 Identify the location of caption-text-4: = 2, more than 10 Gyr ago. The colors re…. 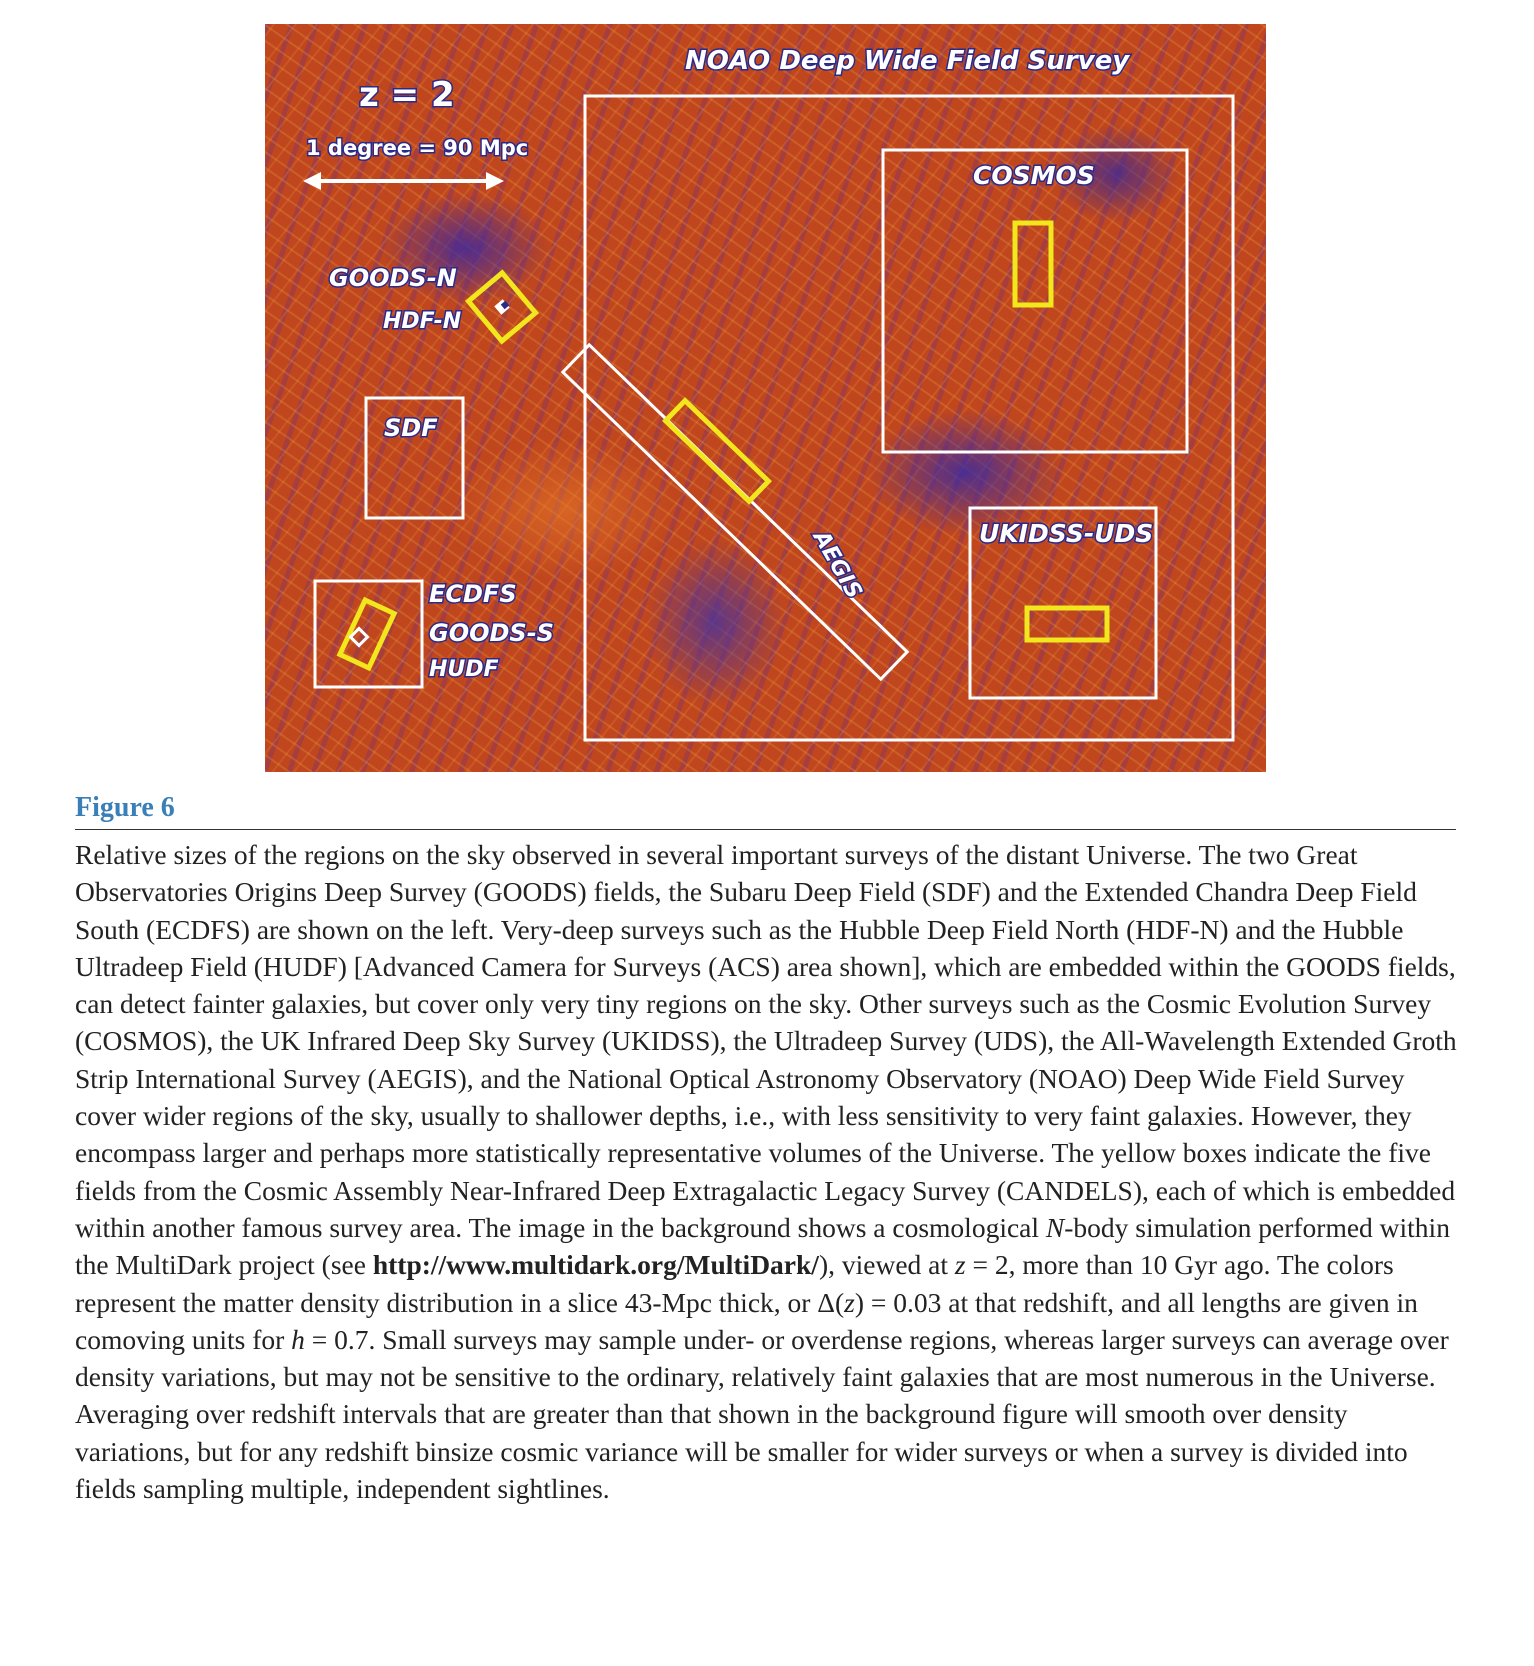
(734, 1283).